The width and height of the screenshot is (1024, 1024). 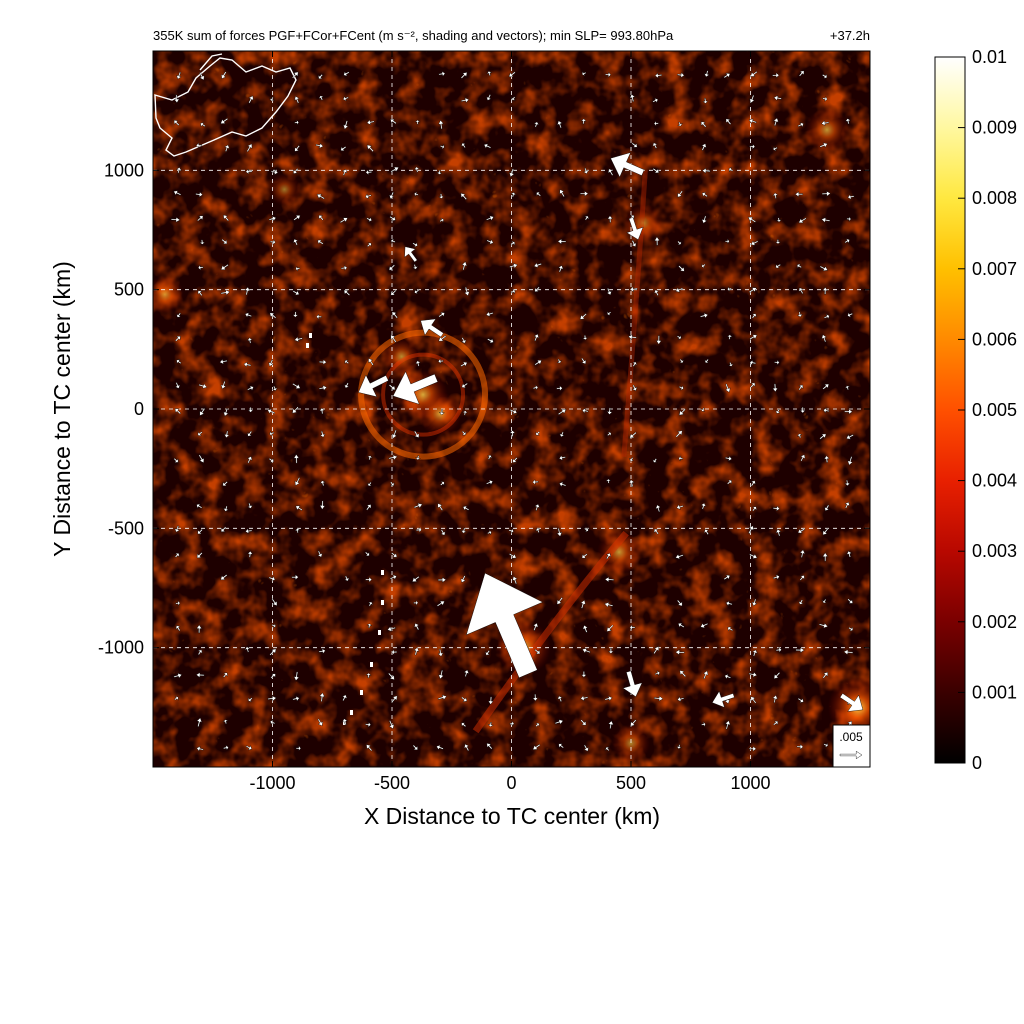 What do you see at coordinates (62, 409) in the screenshot?
I see `y-axis-label: Y Distance to TC center (km)` at bounding box center [62, 409].